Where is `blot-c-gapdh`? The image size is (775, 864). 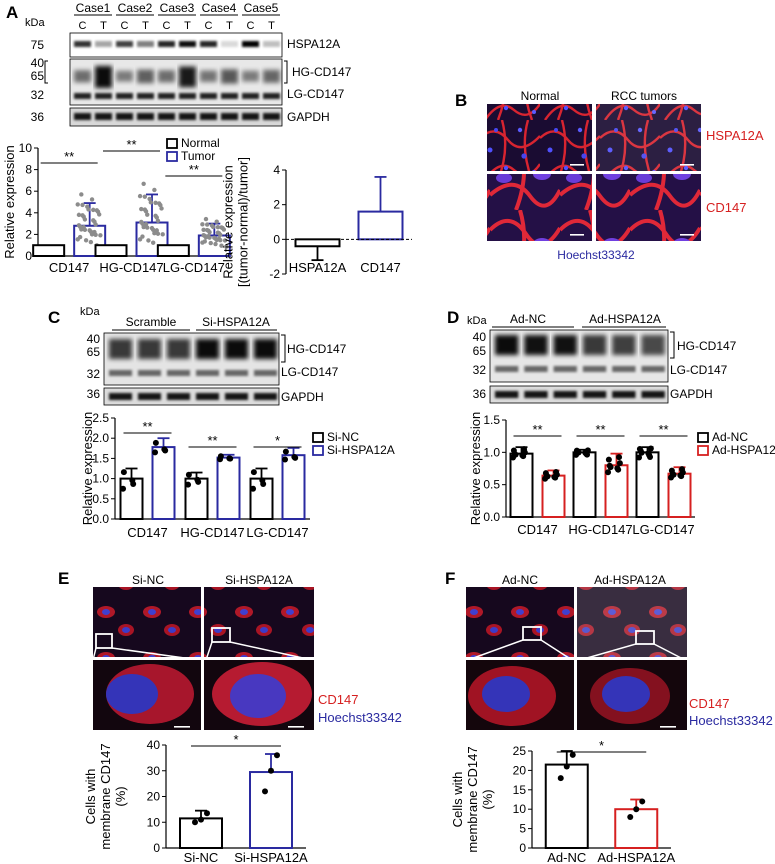 blot-c-gapdh is located at coordinates (191, 396).